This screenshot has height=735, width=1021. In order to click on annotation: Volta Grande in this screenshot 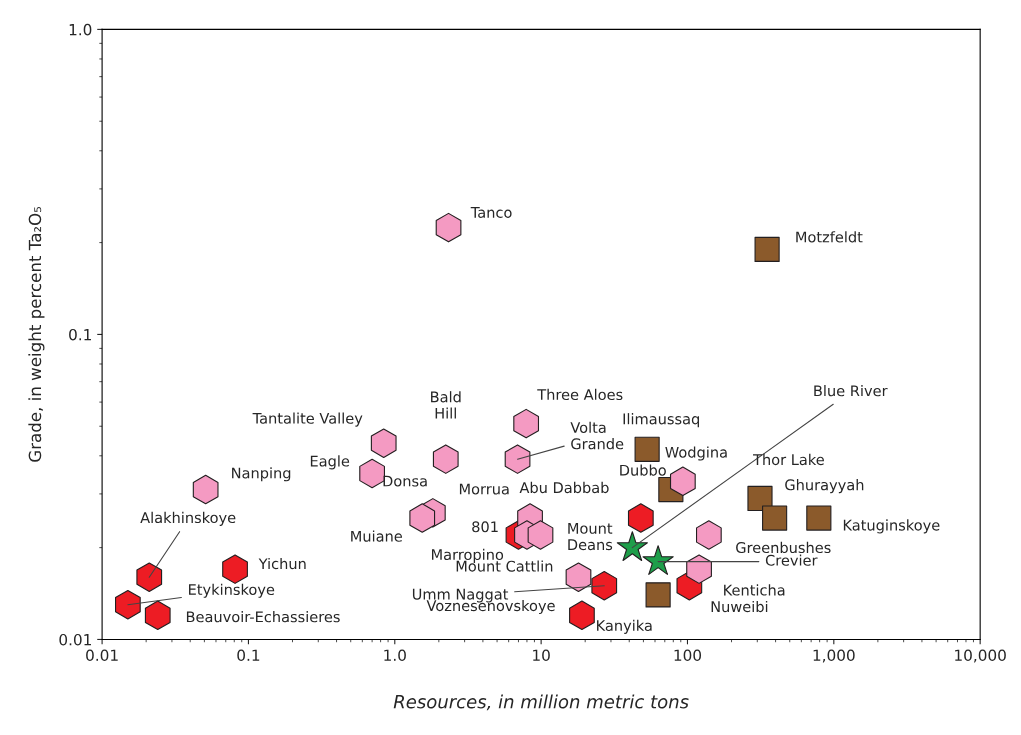, I will do `click(597, 435)`.